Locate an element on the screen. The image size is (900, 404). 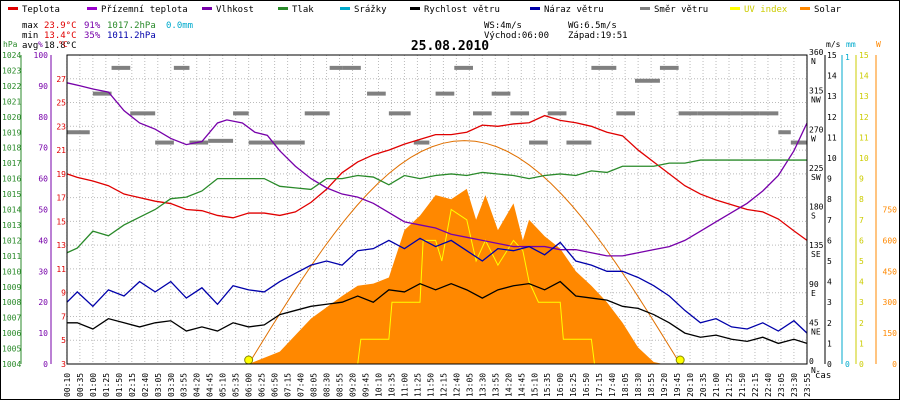
stat-min-label: min is located at coordinates (30, 36).